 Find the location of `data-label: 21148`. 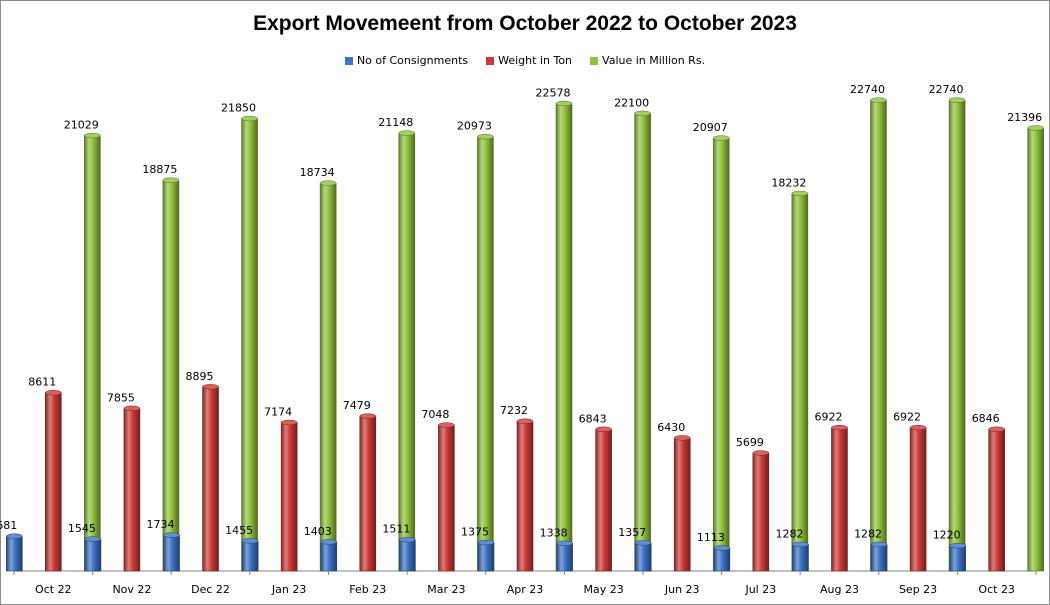

data-label: 21148 is located at coordinates (395, 122).